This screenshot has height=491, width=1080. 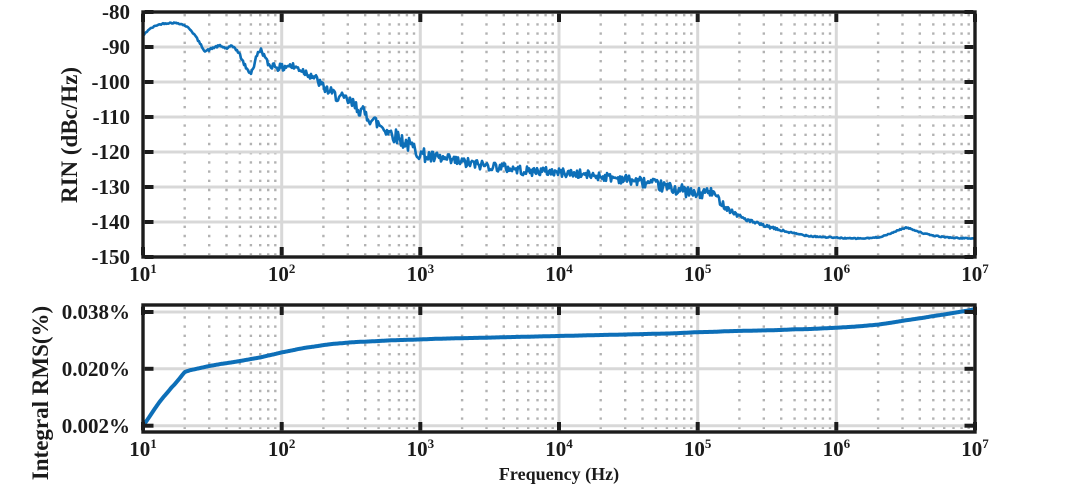 I want to click on frequency-x-axis-label: Frequency (Hz), so click(x=559, y=474).